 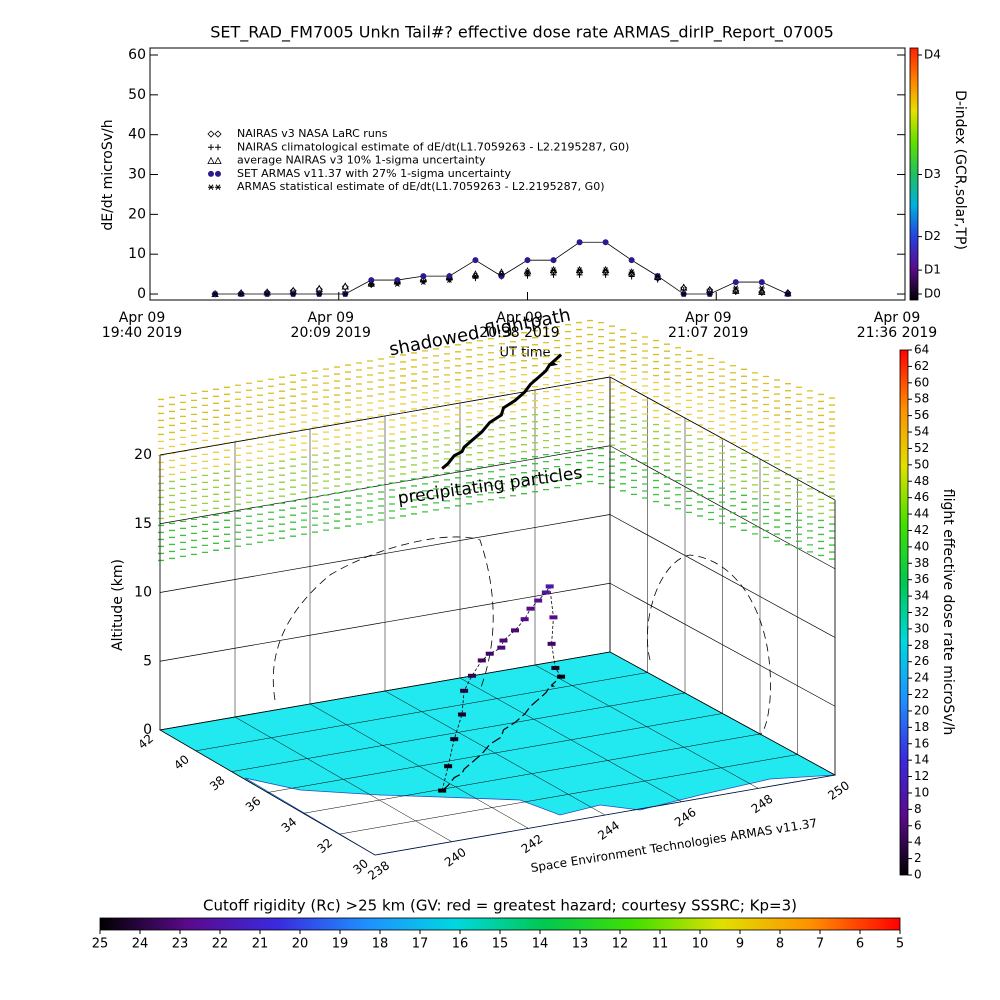 What do you see at coordinates (300, 944) in the screenshot?
I see `colorbar-tick-label: 20` at bounding box center [300, 944].